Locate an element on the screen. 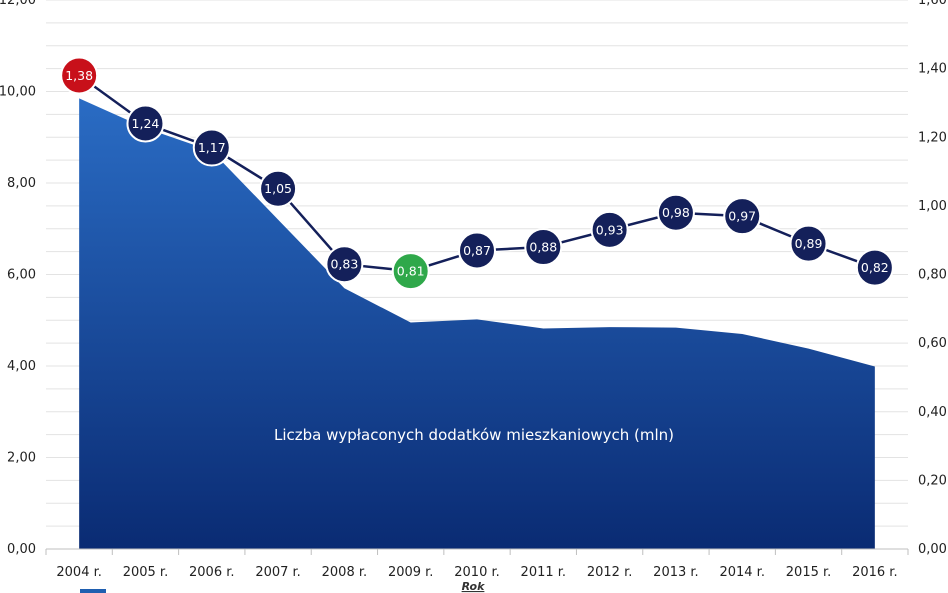  x-axis-tick: 2005 r. is located at coordinates (146, 572).